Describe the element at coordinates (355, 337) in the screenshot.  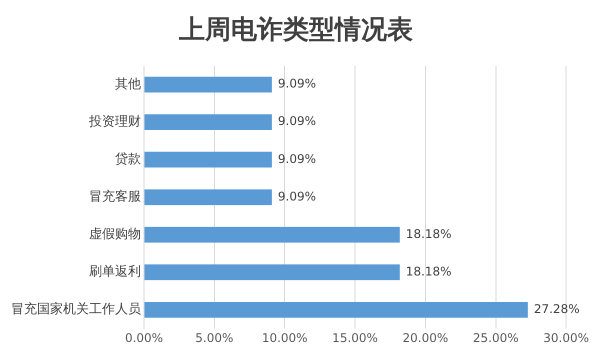
I see `x-tick-label: 15.00%` at that location.